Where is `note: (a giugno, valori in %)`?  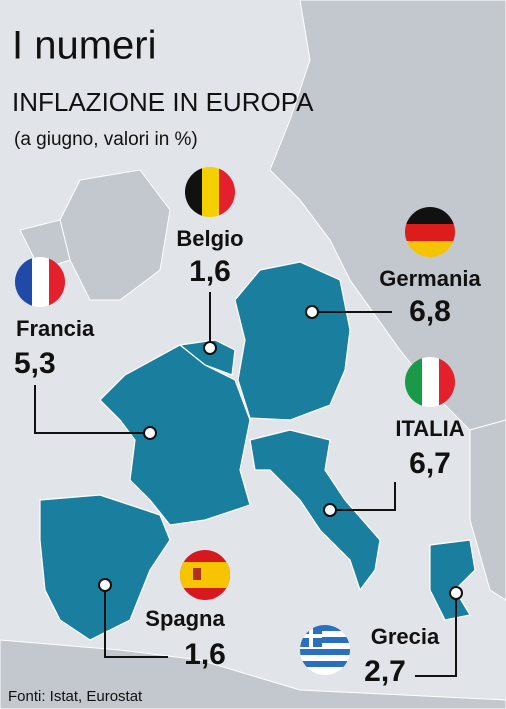
note: (a giugno, valori in %) is located at coordinates (106, 139).